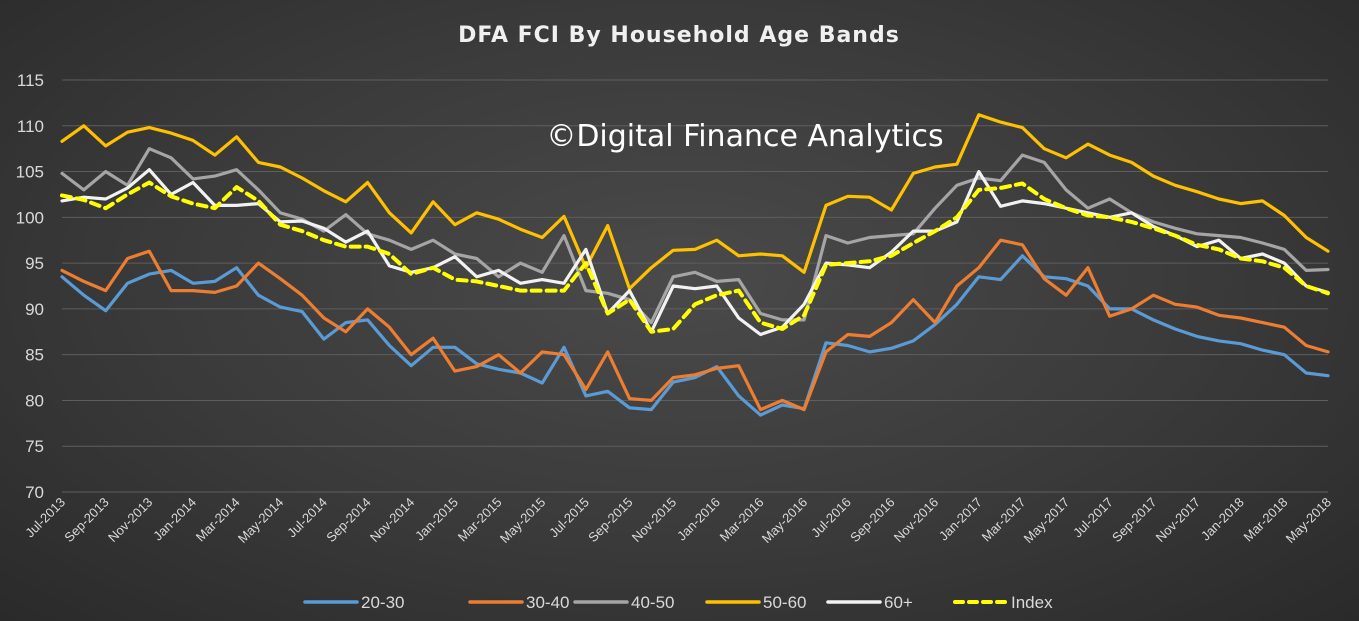 The image size is (1359, 621). Describe the element at coordinates (960, 519) in the screenshot. I see `x-tick-label: Jan-2017` at that location.